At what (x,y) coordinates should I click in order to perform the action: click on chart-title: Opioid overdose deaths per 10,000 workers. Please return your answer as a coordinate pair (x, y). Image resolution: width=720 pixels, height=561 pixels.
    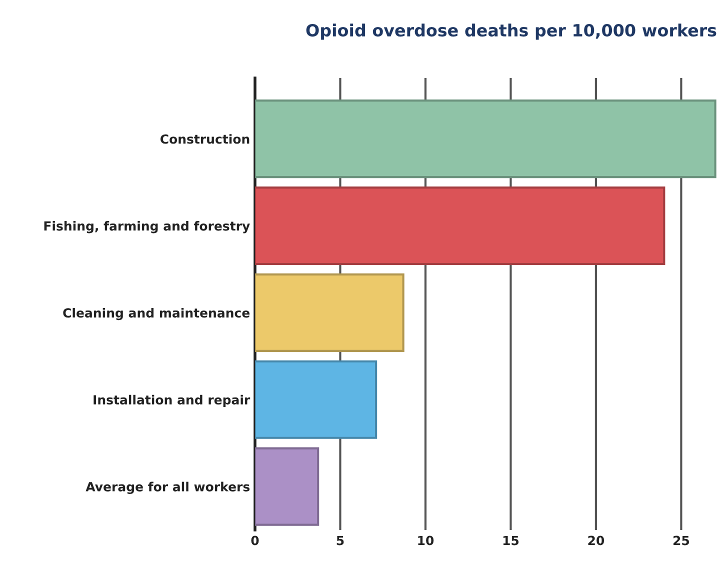
    Looking at the image, I should click on (511, 32).